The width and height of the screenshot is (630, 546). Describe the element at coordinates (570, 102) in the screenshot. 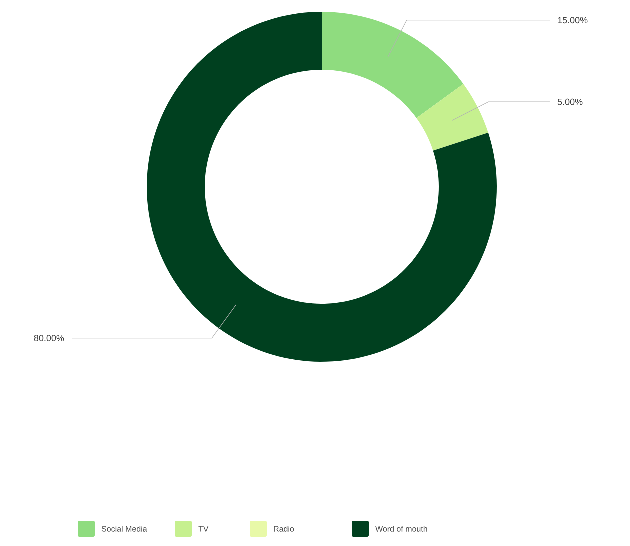

I see `data-label: 5.00%` at that location.